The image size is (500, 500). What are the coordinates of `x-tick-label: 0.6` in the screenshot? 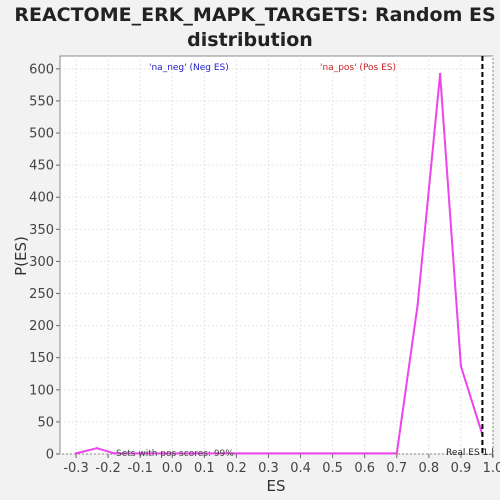 It's located at (364, 468).